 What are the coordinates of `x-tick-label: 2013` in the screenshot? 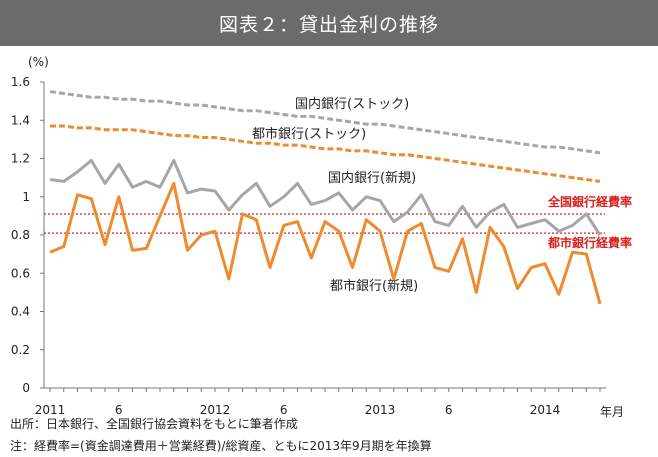 It's located at (380, 410).